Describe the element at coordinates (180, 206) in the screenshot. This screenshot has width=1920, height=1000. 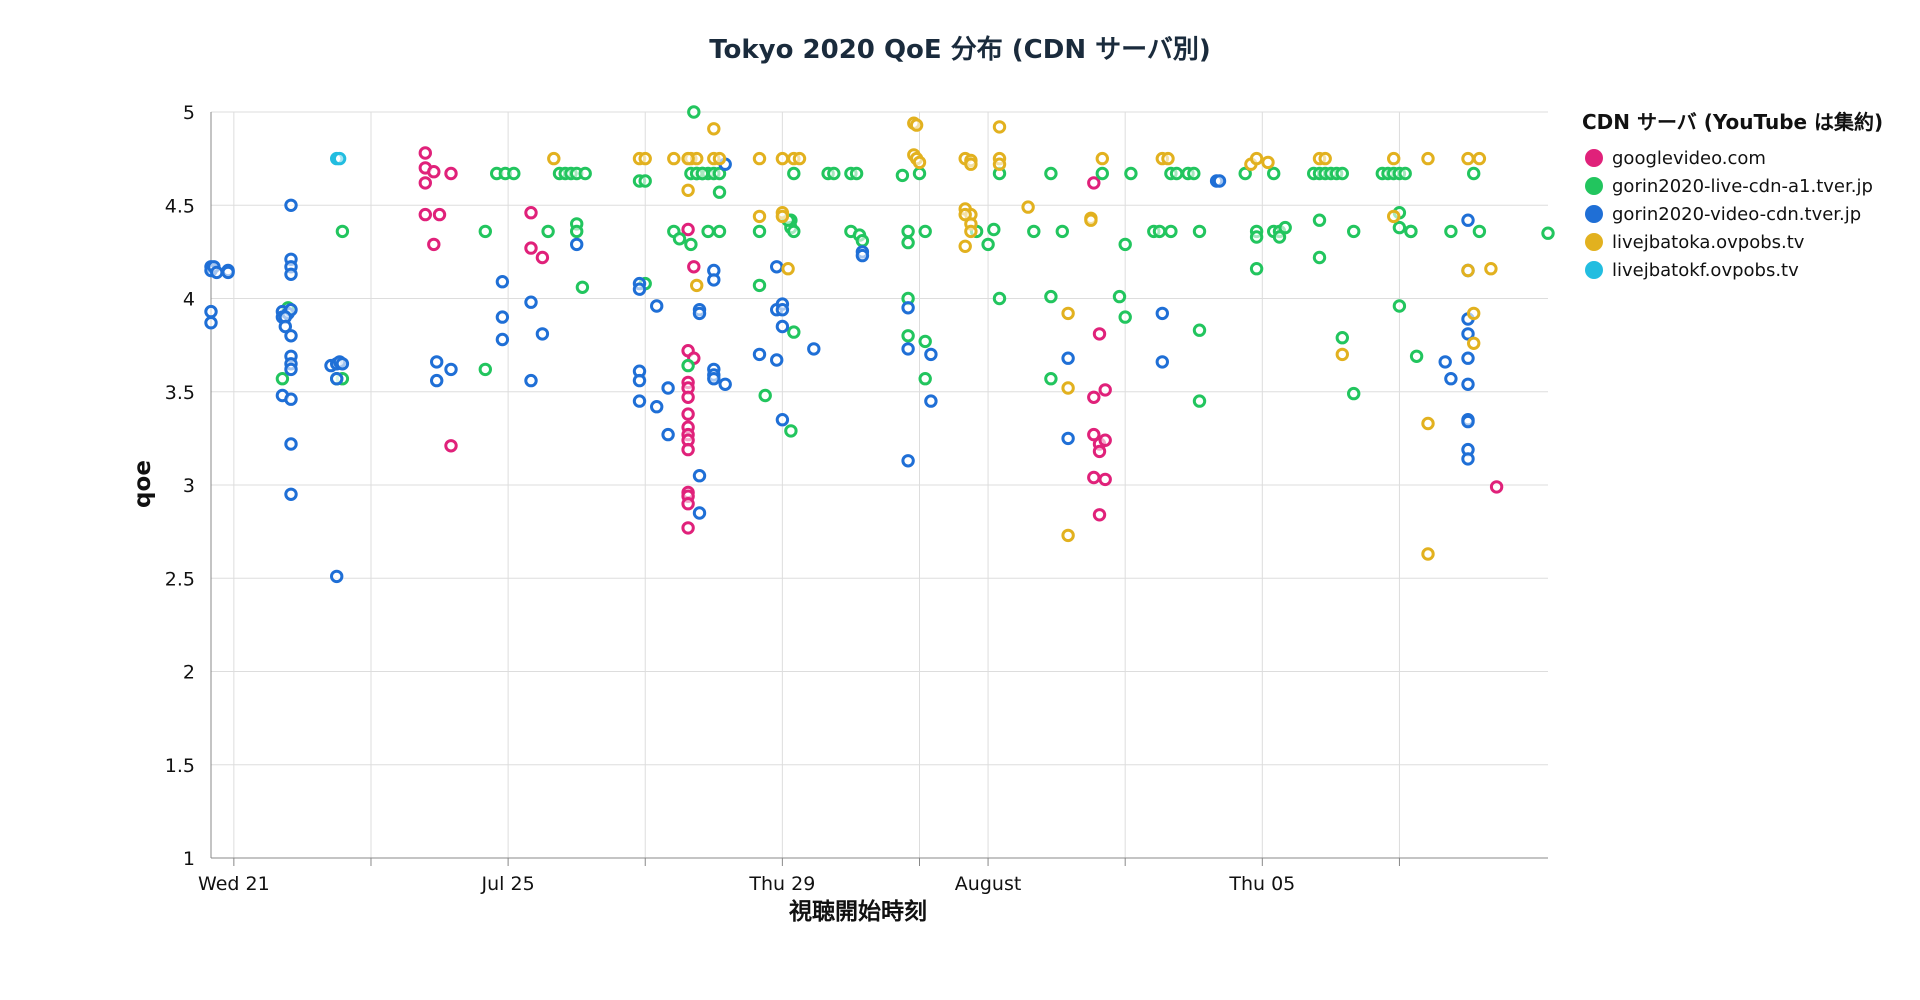
I see `y-tick-label: 4.5` at that location.